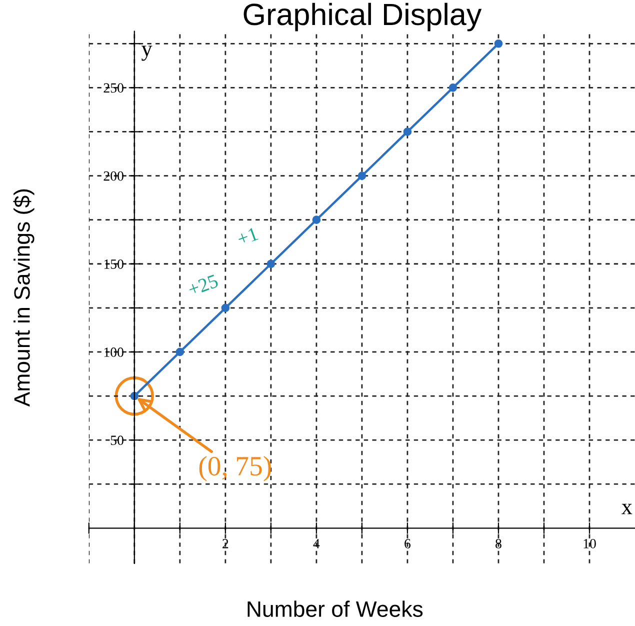 This screenshot has height=626, width=635. What do you see at coordinates (316, 543) in the screenshot?
I see `x-tick-label: 4` at bounding box center [316, 543].